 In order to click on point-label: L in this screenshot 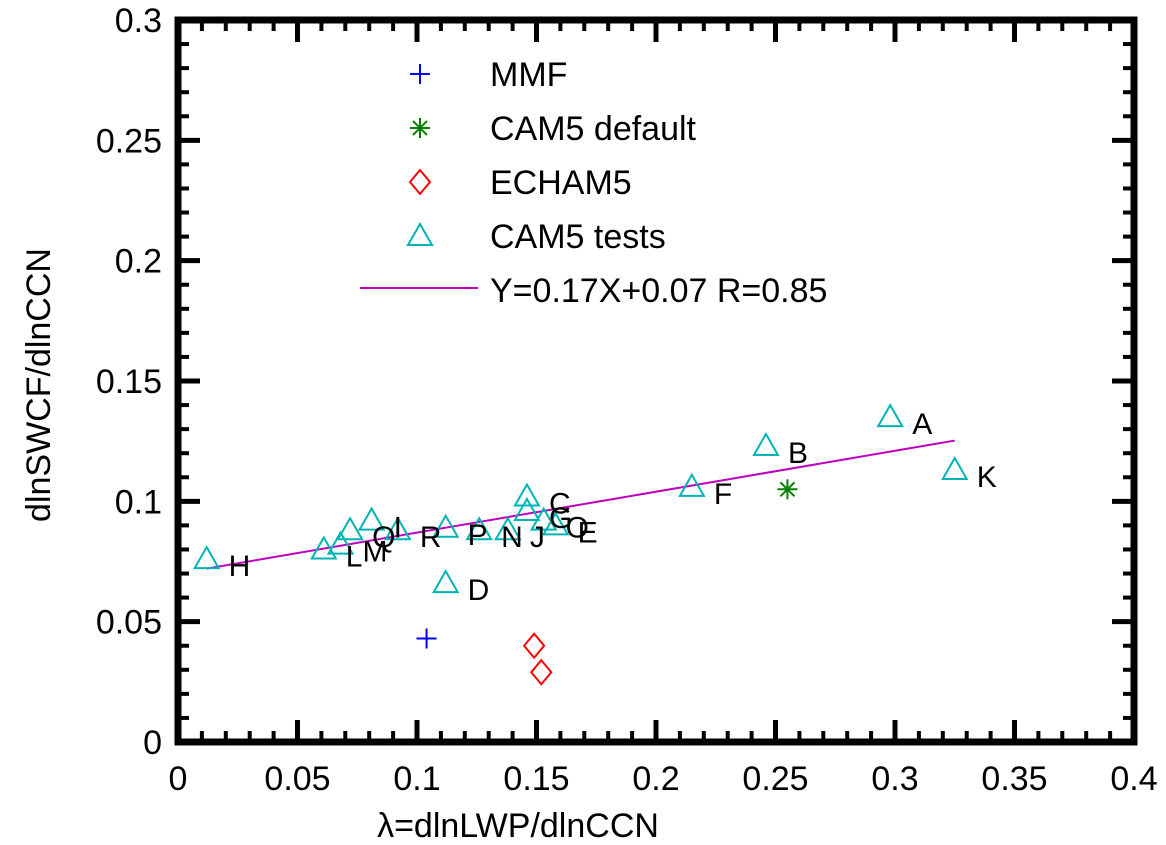, I will do `click(354, 556)`.